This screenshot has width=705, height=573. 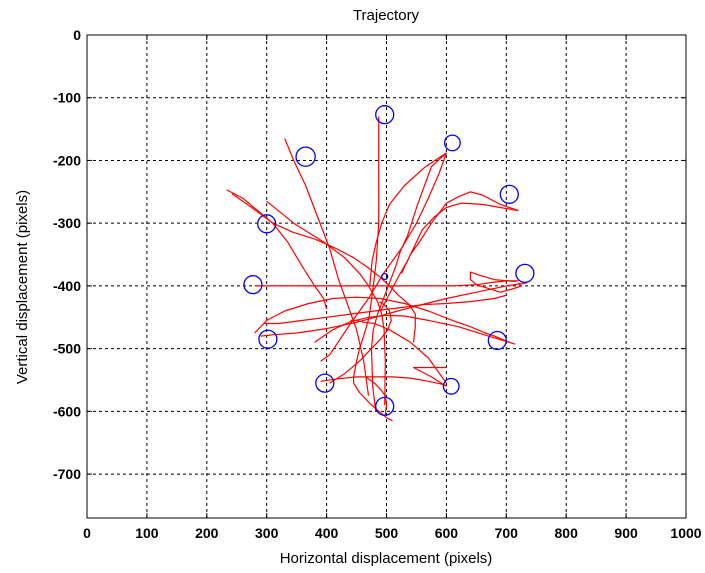 What do you see at coordinates (327, 533) in the screenshot?
I see `x-tick-label: 400` at bounding box center [327, 533].